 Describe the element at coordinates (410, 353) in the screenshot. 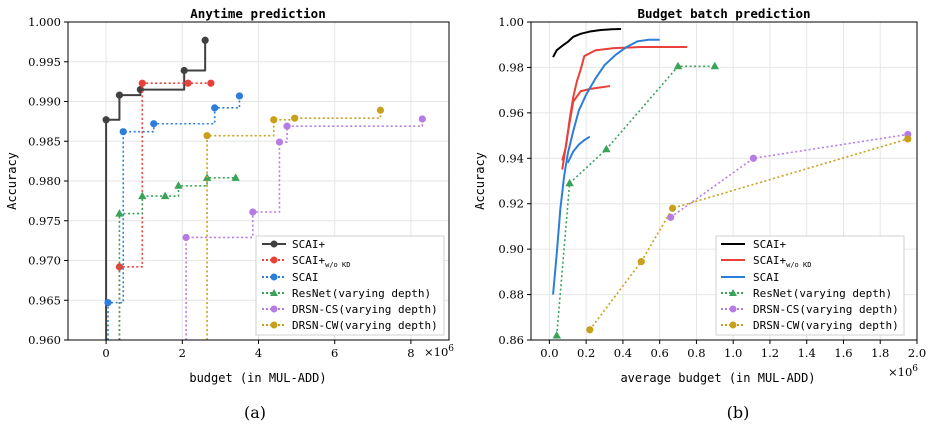

I see `x-tick-label: 8` at that location.